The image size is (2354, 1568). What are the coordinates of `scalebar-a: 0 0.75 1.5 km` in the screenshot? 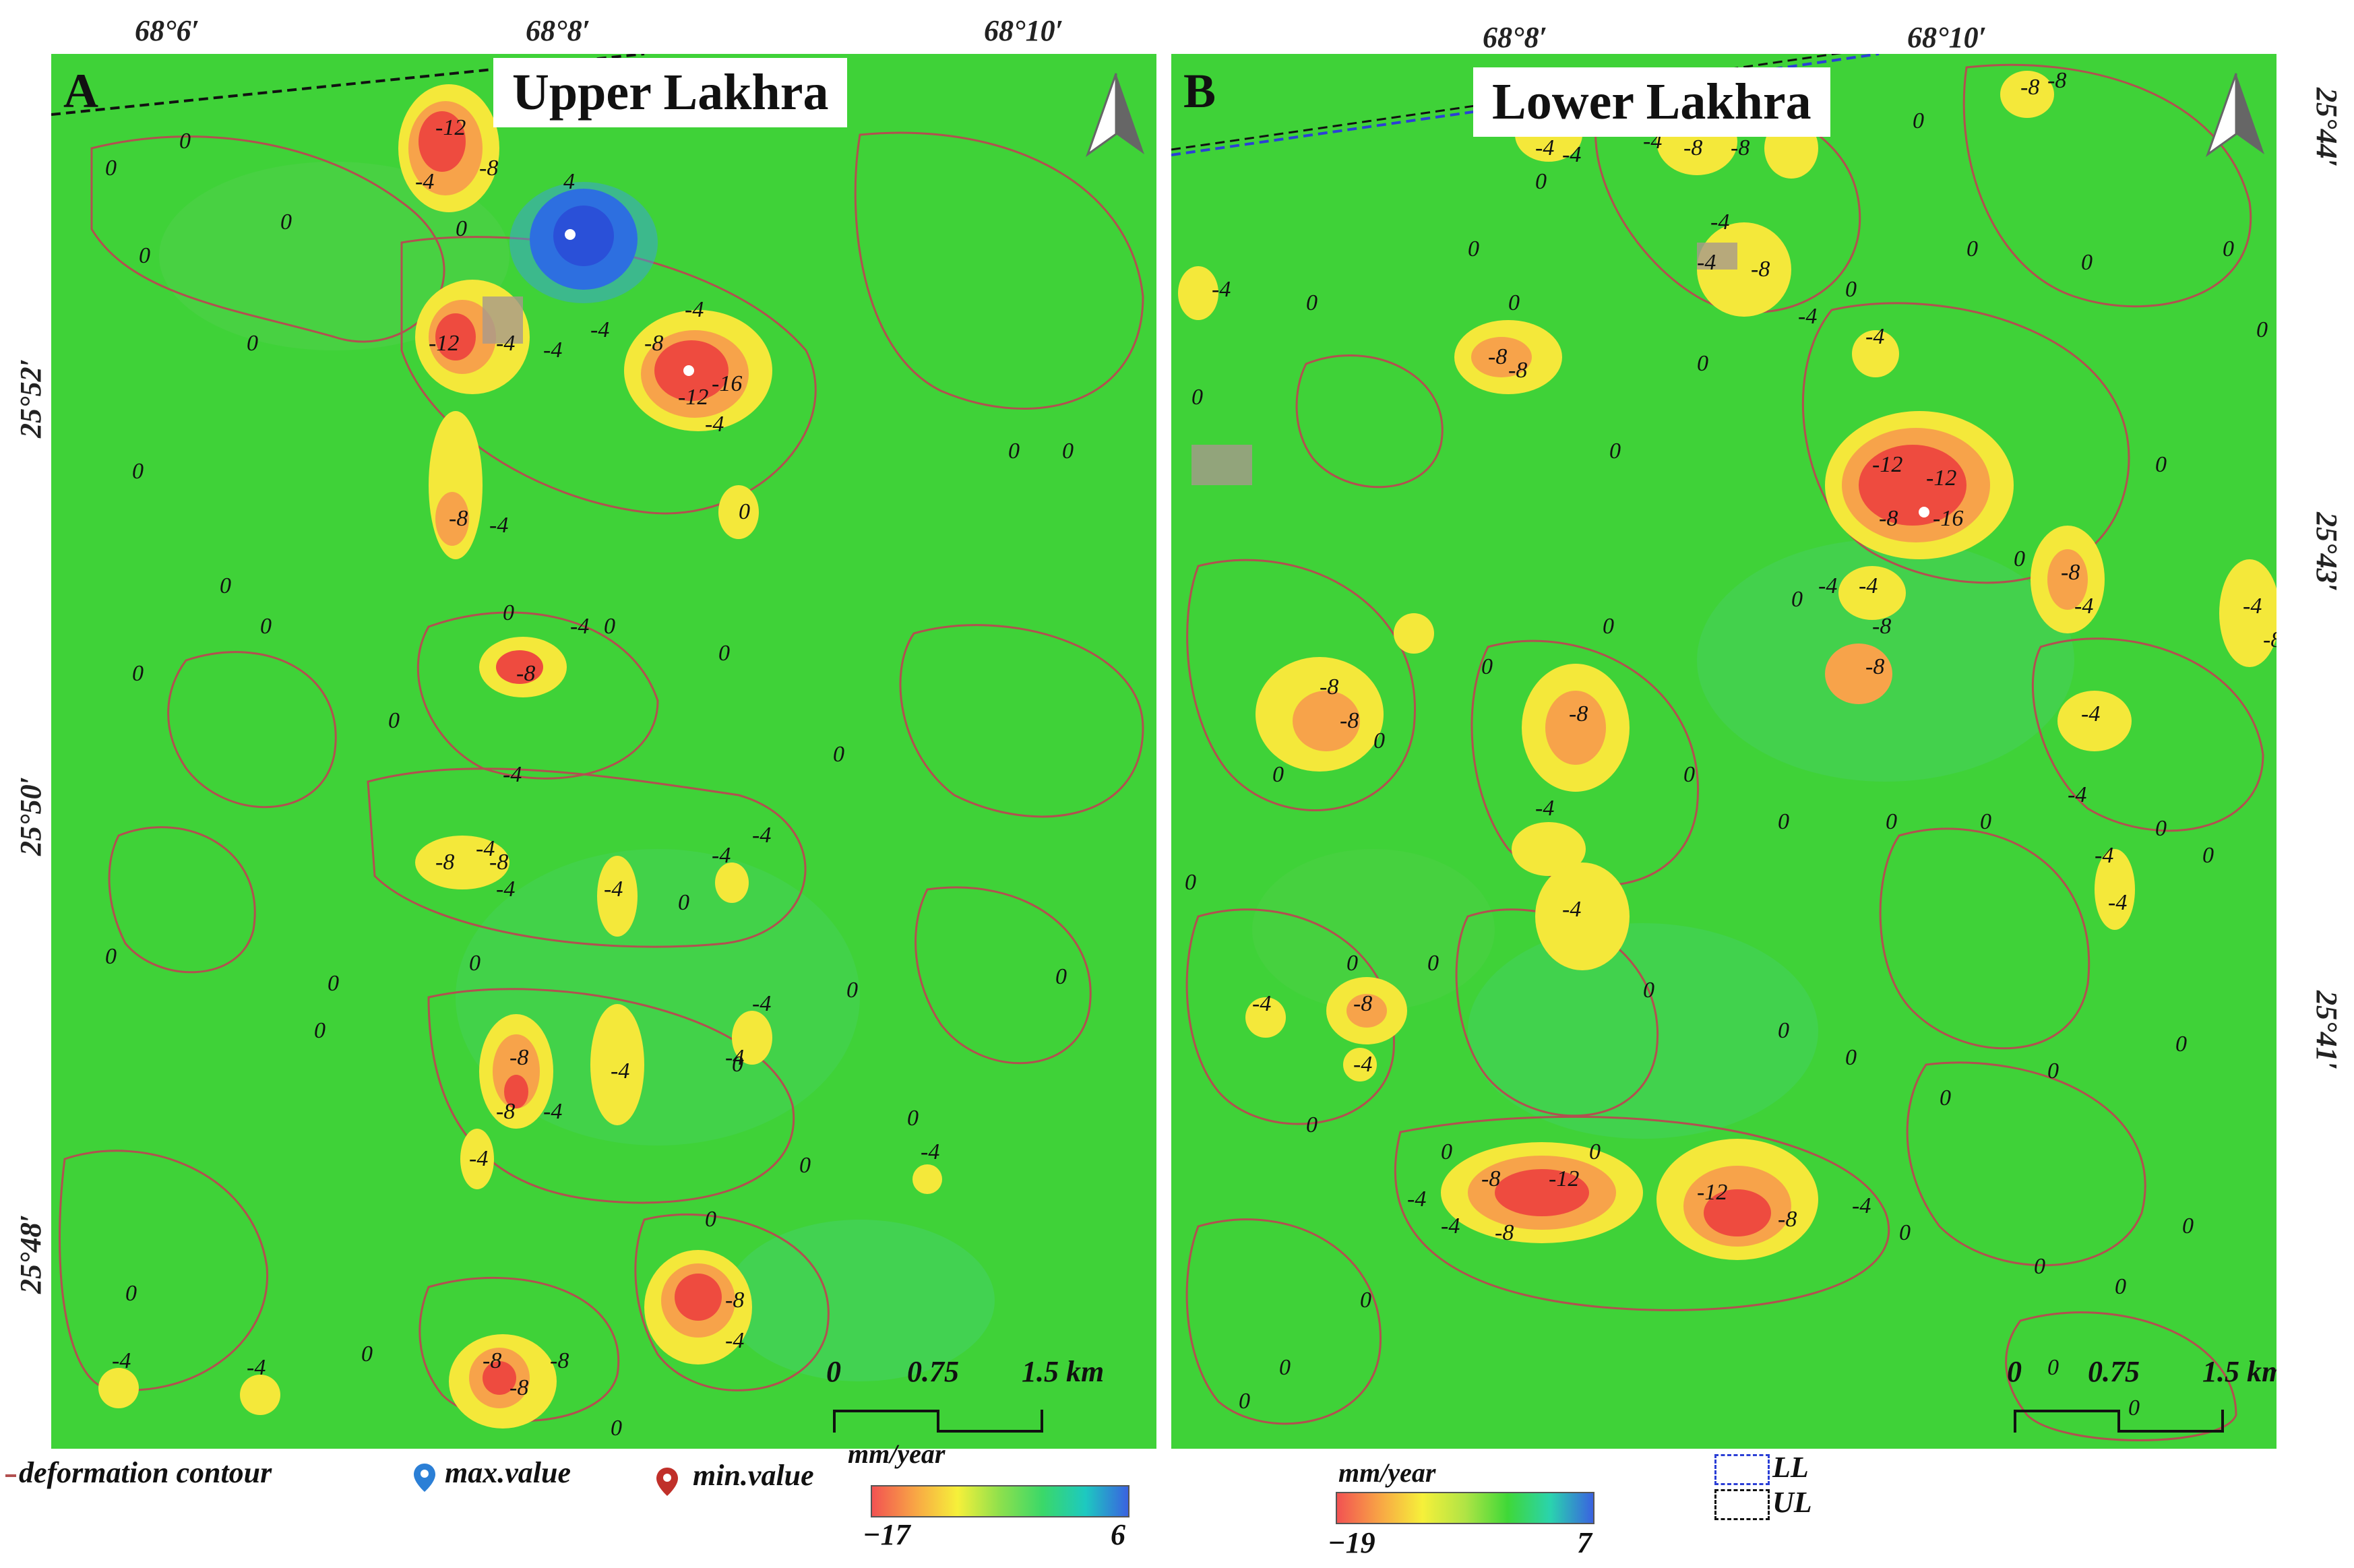 It's located at (978, 1401).